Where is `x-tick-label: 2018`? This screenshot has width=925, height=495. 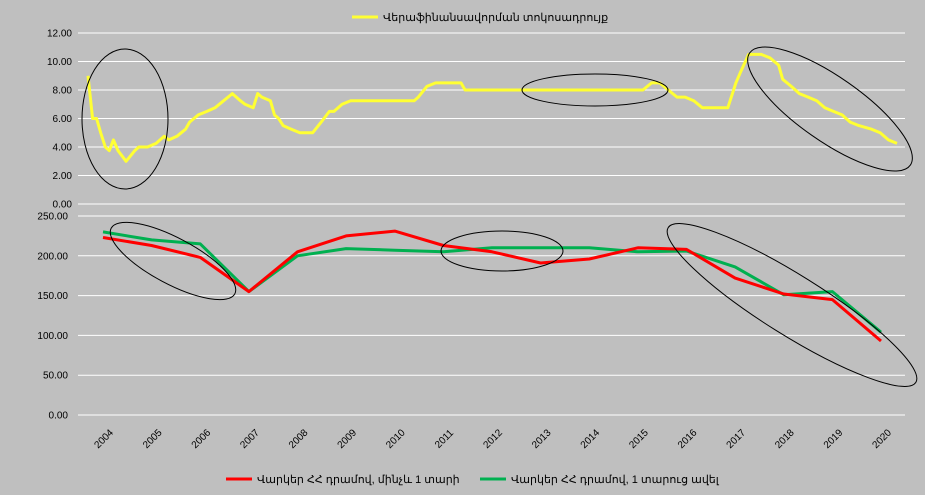
x-tick-label: 2018 is located at coordinates (785, 439).